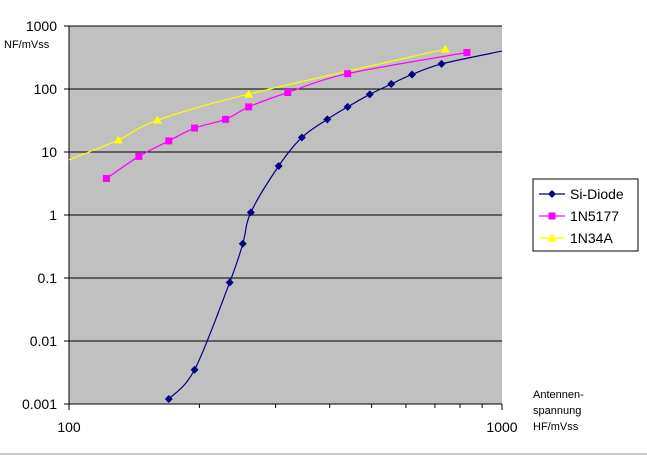 Image resolution: width=647 pixels, height=459 pixels. What do you see at coordinates (49, 152) in the screenshot?
I see `y-tick-label: 10` at bounding box center [49, 152].